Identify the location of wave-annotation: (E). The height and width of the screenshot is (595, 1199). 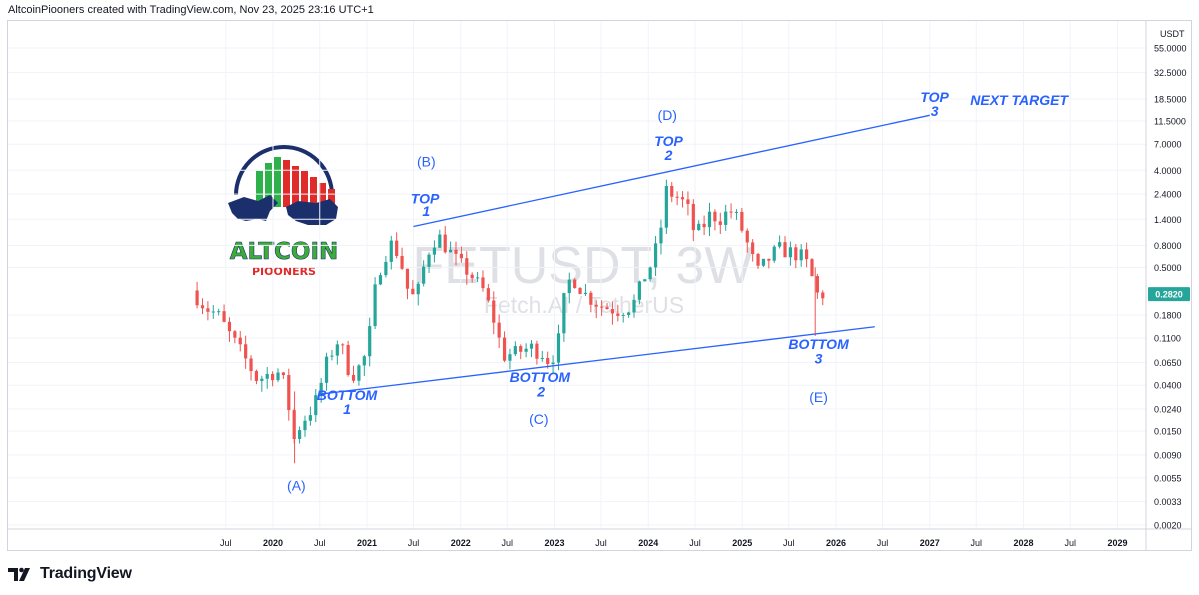
(818, 397).